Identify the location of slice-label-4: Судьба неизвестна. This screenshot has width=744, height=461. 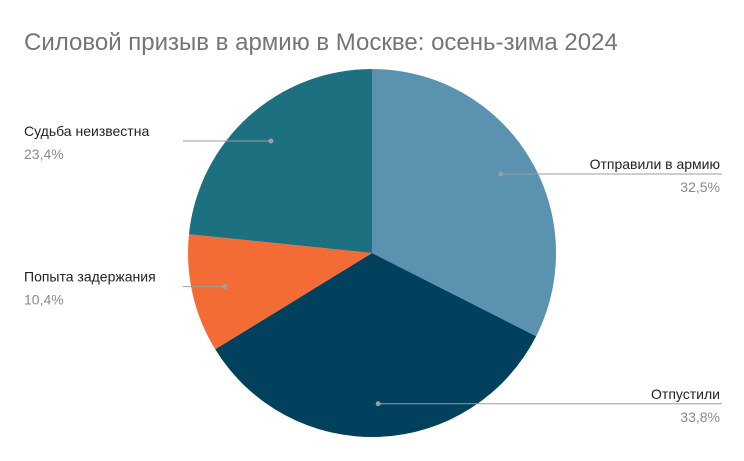
(86, 131).